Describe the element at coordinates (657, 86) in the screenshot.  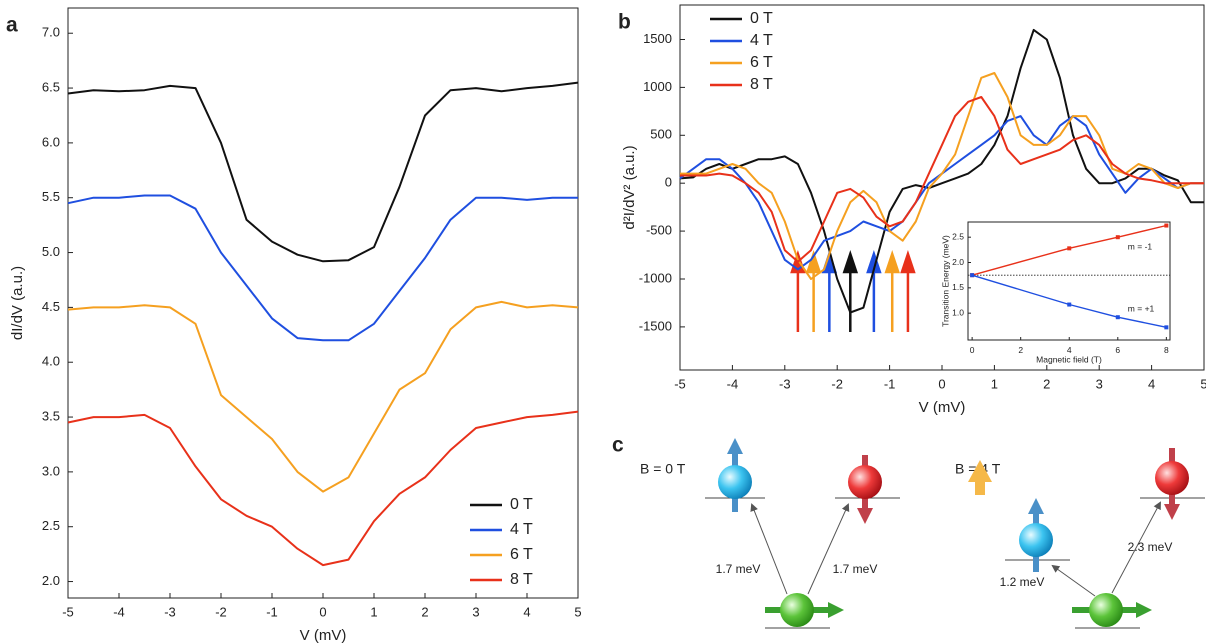
I see `y-tick-label: 1000` at that location.